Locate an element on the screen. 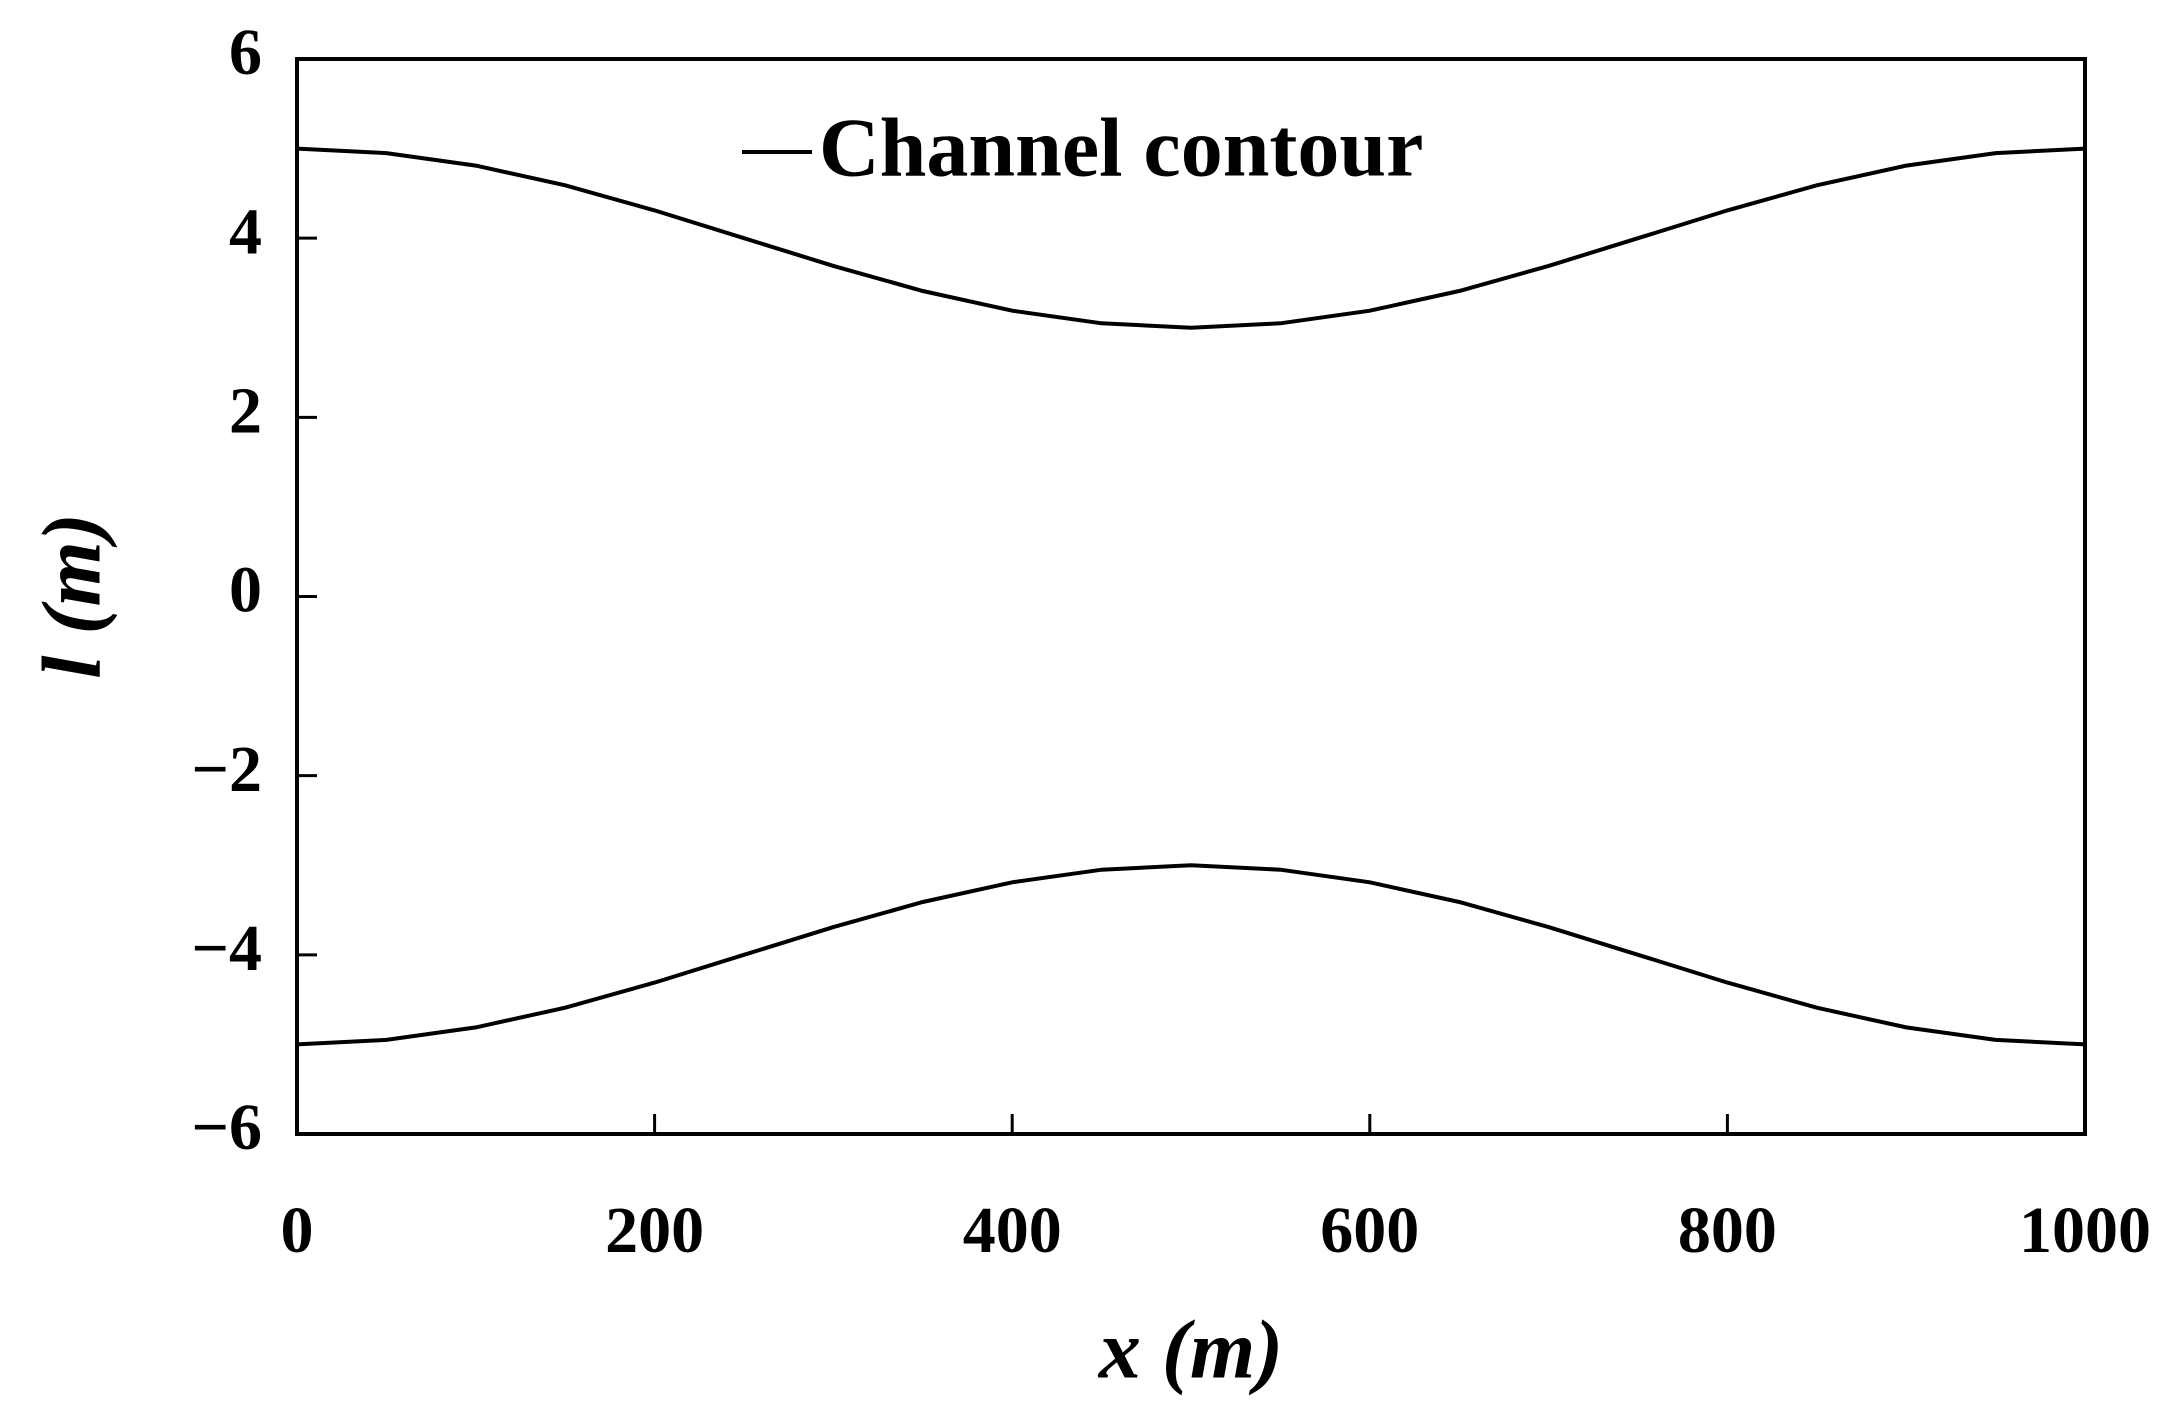 This screenshot has height=1419, width=2178. y-tick-label: −6 is located at coordinates (226, 1127).